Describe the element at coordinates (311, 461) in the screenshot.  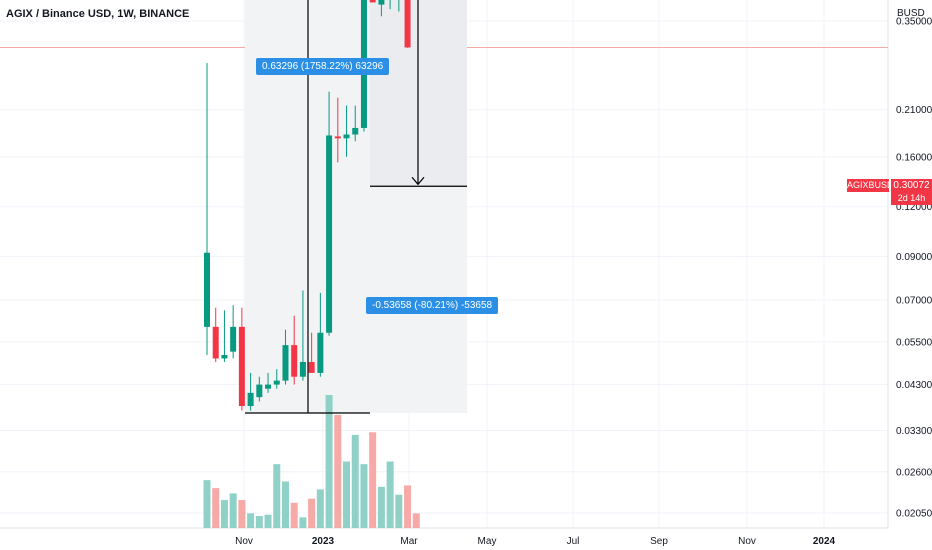
I see `volume-bars` at that location.